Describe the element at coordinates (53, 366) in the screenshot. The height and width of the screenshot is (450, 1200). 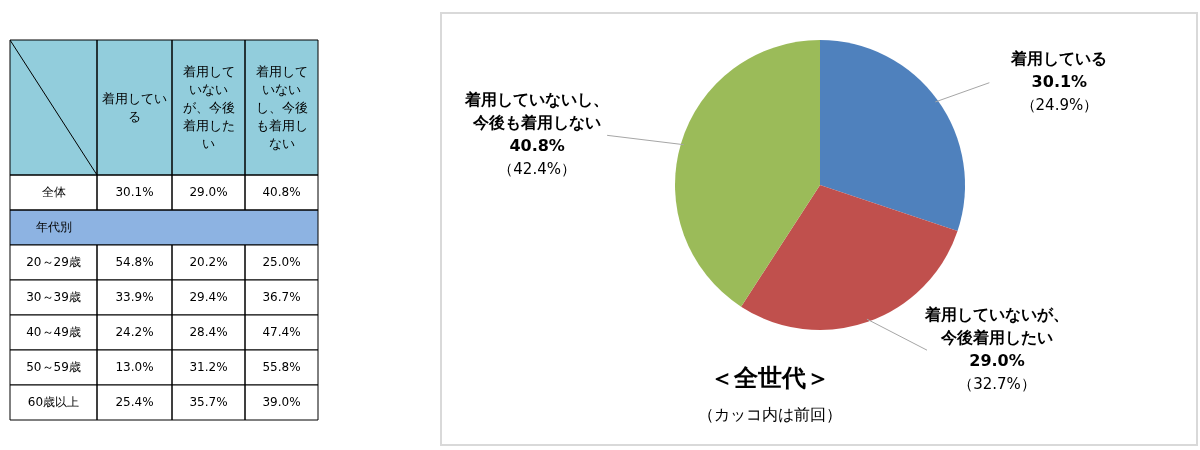
I see `y-tick-label: 50～59歳` at that location.